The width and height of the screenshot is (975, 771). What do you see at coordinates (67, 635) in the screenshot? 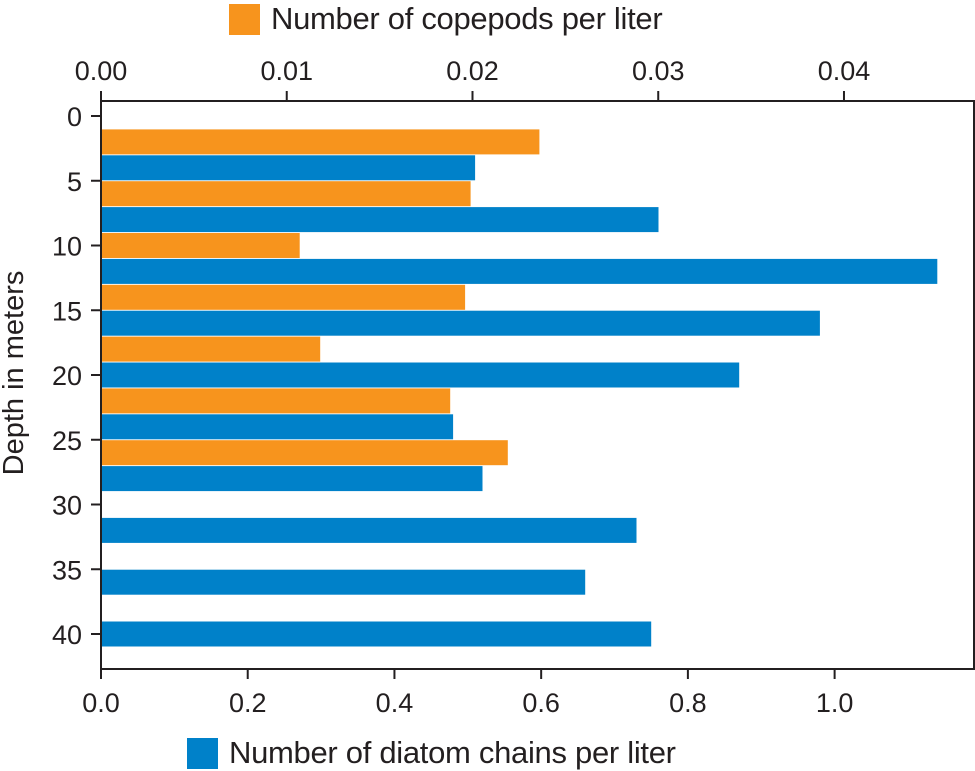
I see `y-tick-label: 40` at bounding box center [67, 635].